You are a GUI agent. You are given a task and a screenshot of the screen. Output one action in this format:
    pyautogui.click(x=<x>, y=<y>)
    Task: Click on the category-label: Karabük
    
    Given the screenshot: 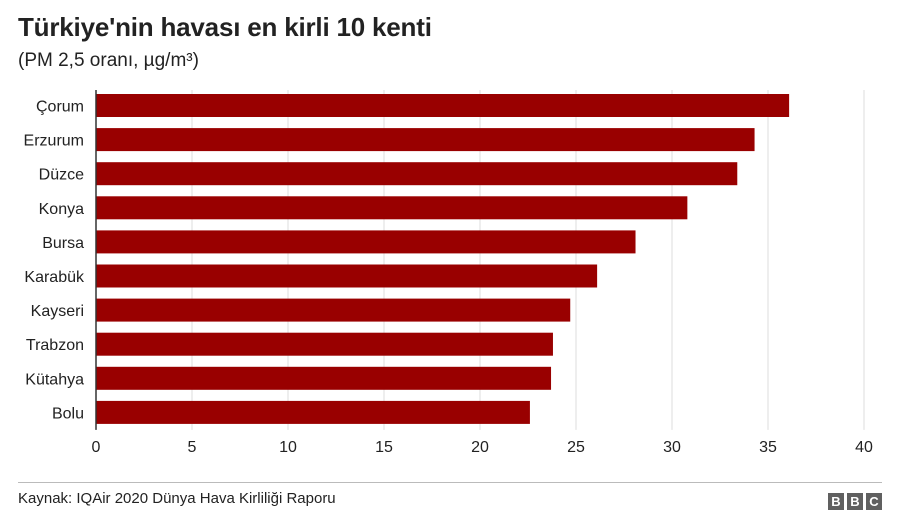 What is the action you would take?
    pyautogui.click(x=54, y=277)
    